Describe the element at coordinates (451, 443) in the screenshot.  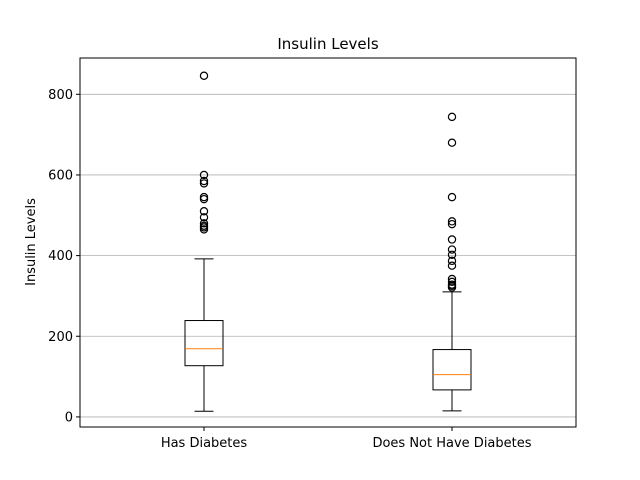
I see `x-tick-label: Does Not Have Diabetes` at that location.